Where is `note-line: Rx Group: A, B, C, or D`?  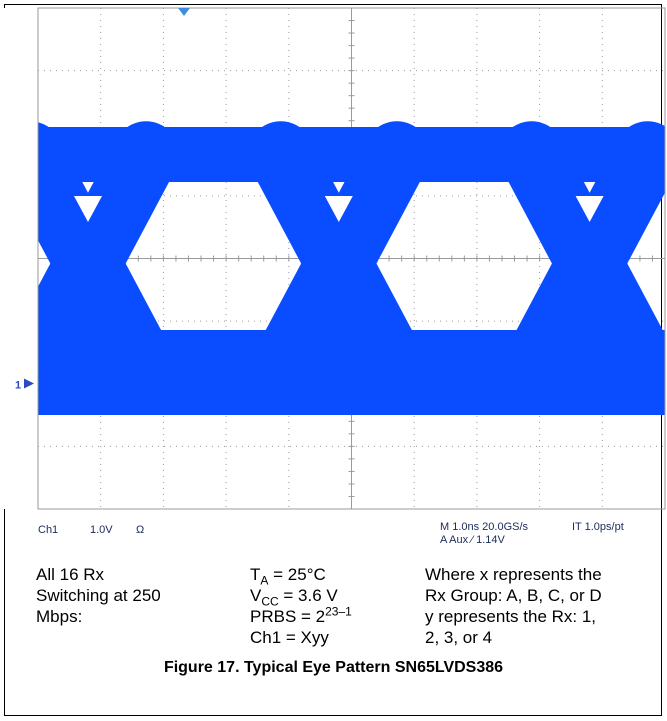
note-line: Rx Group: A, B, C, or D is located at coordinates (513, 595).